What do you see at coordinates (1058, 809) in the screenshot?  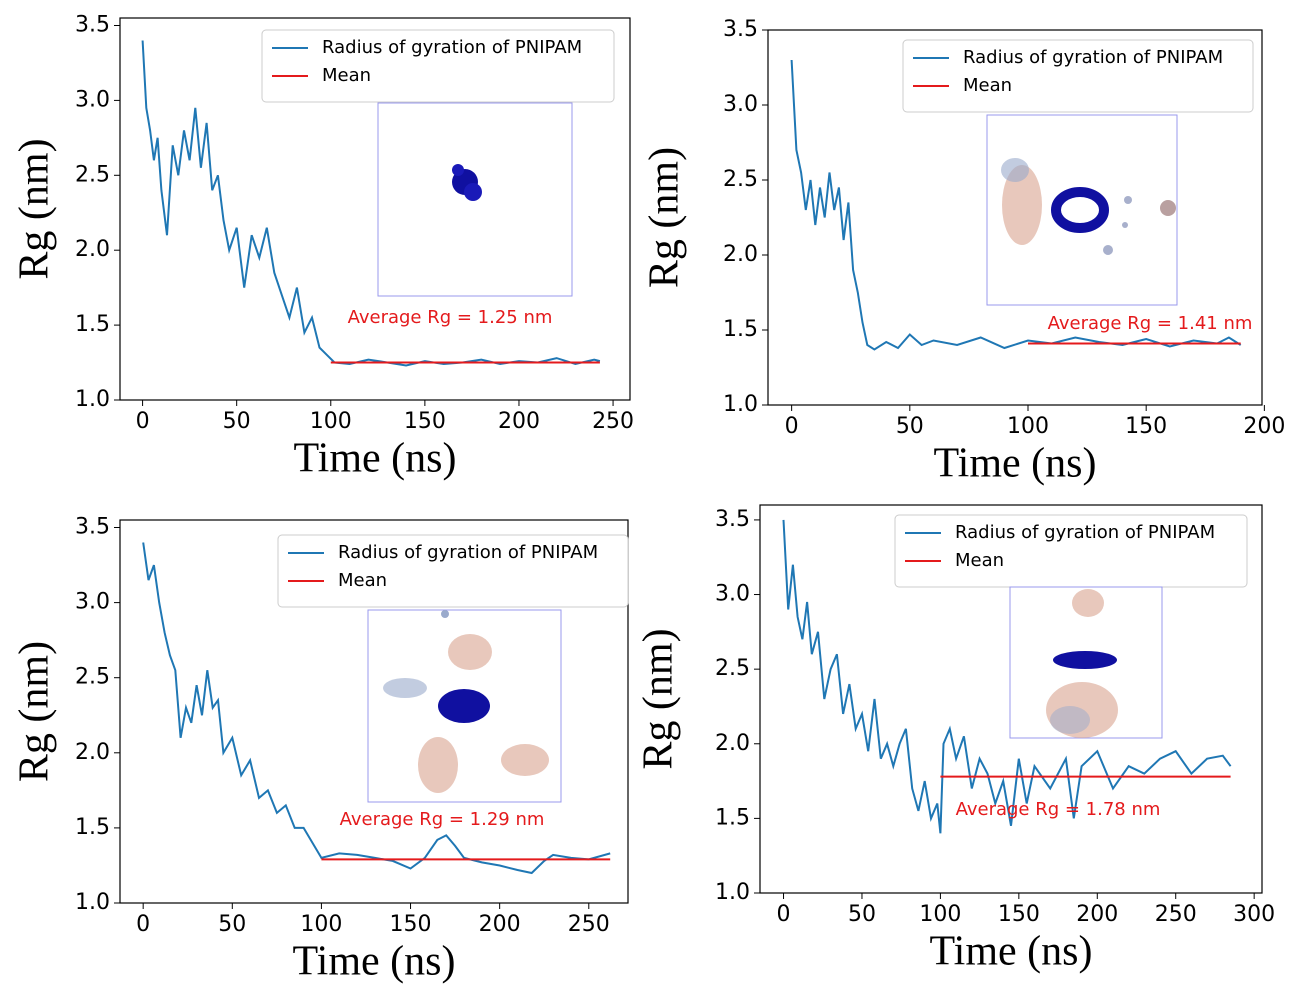 I see `annotation: Average Rg = 1.78 nm` at bounding box center [1058, 809].